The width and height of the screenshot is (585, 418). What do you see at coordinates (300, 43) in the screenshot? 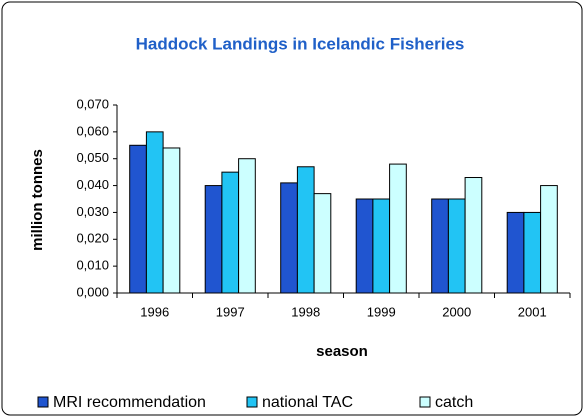
I see `chart-title: Haddock Landings in Icelandic Fisheries` at bounding box center [300, 43].